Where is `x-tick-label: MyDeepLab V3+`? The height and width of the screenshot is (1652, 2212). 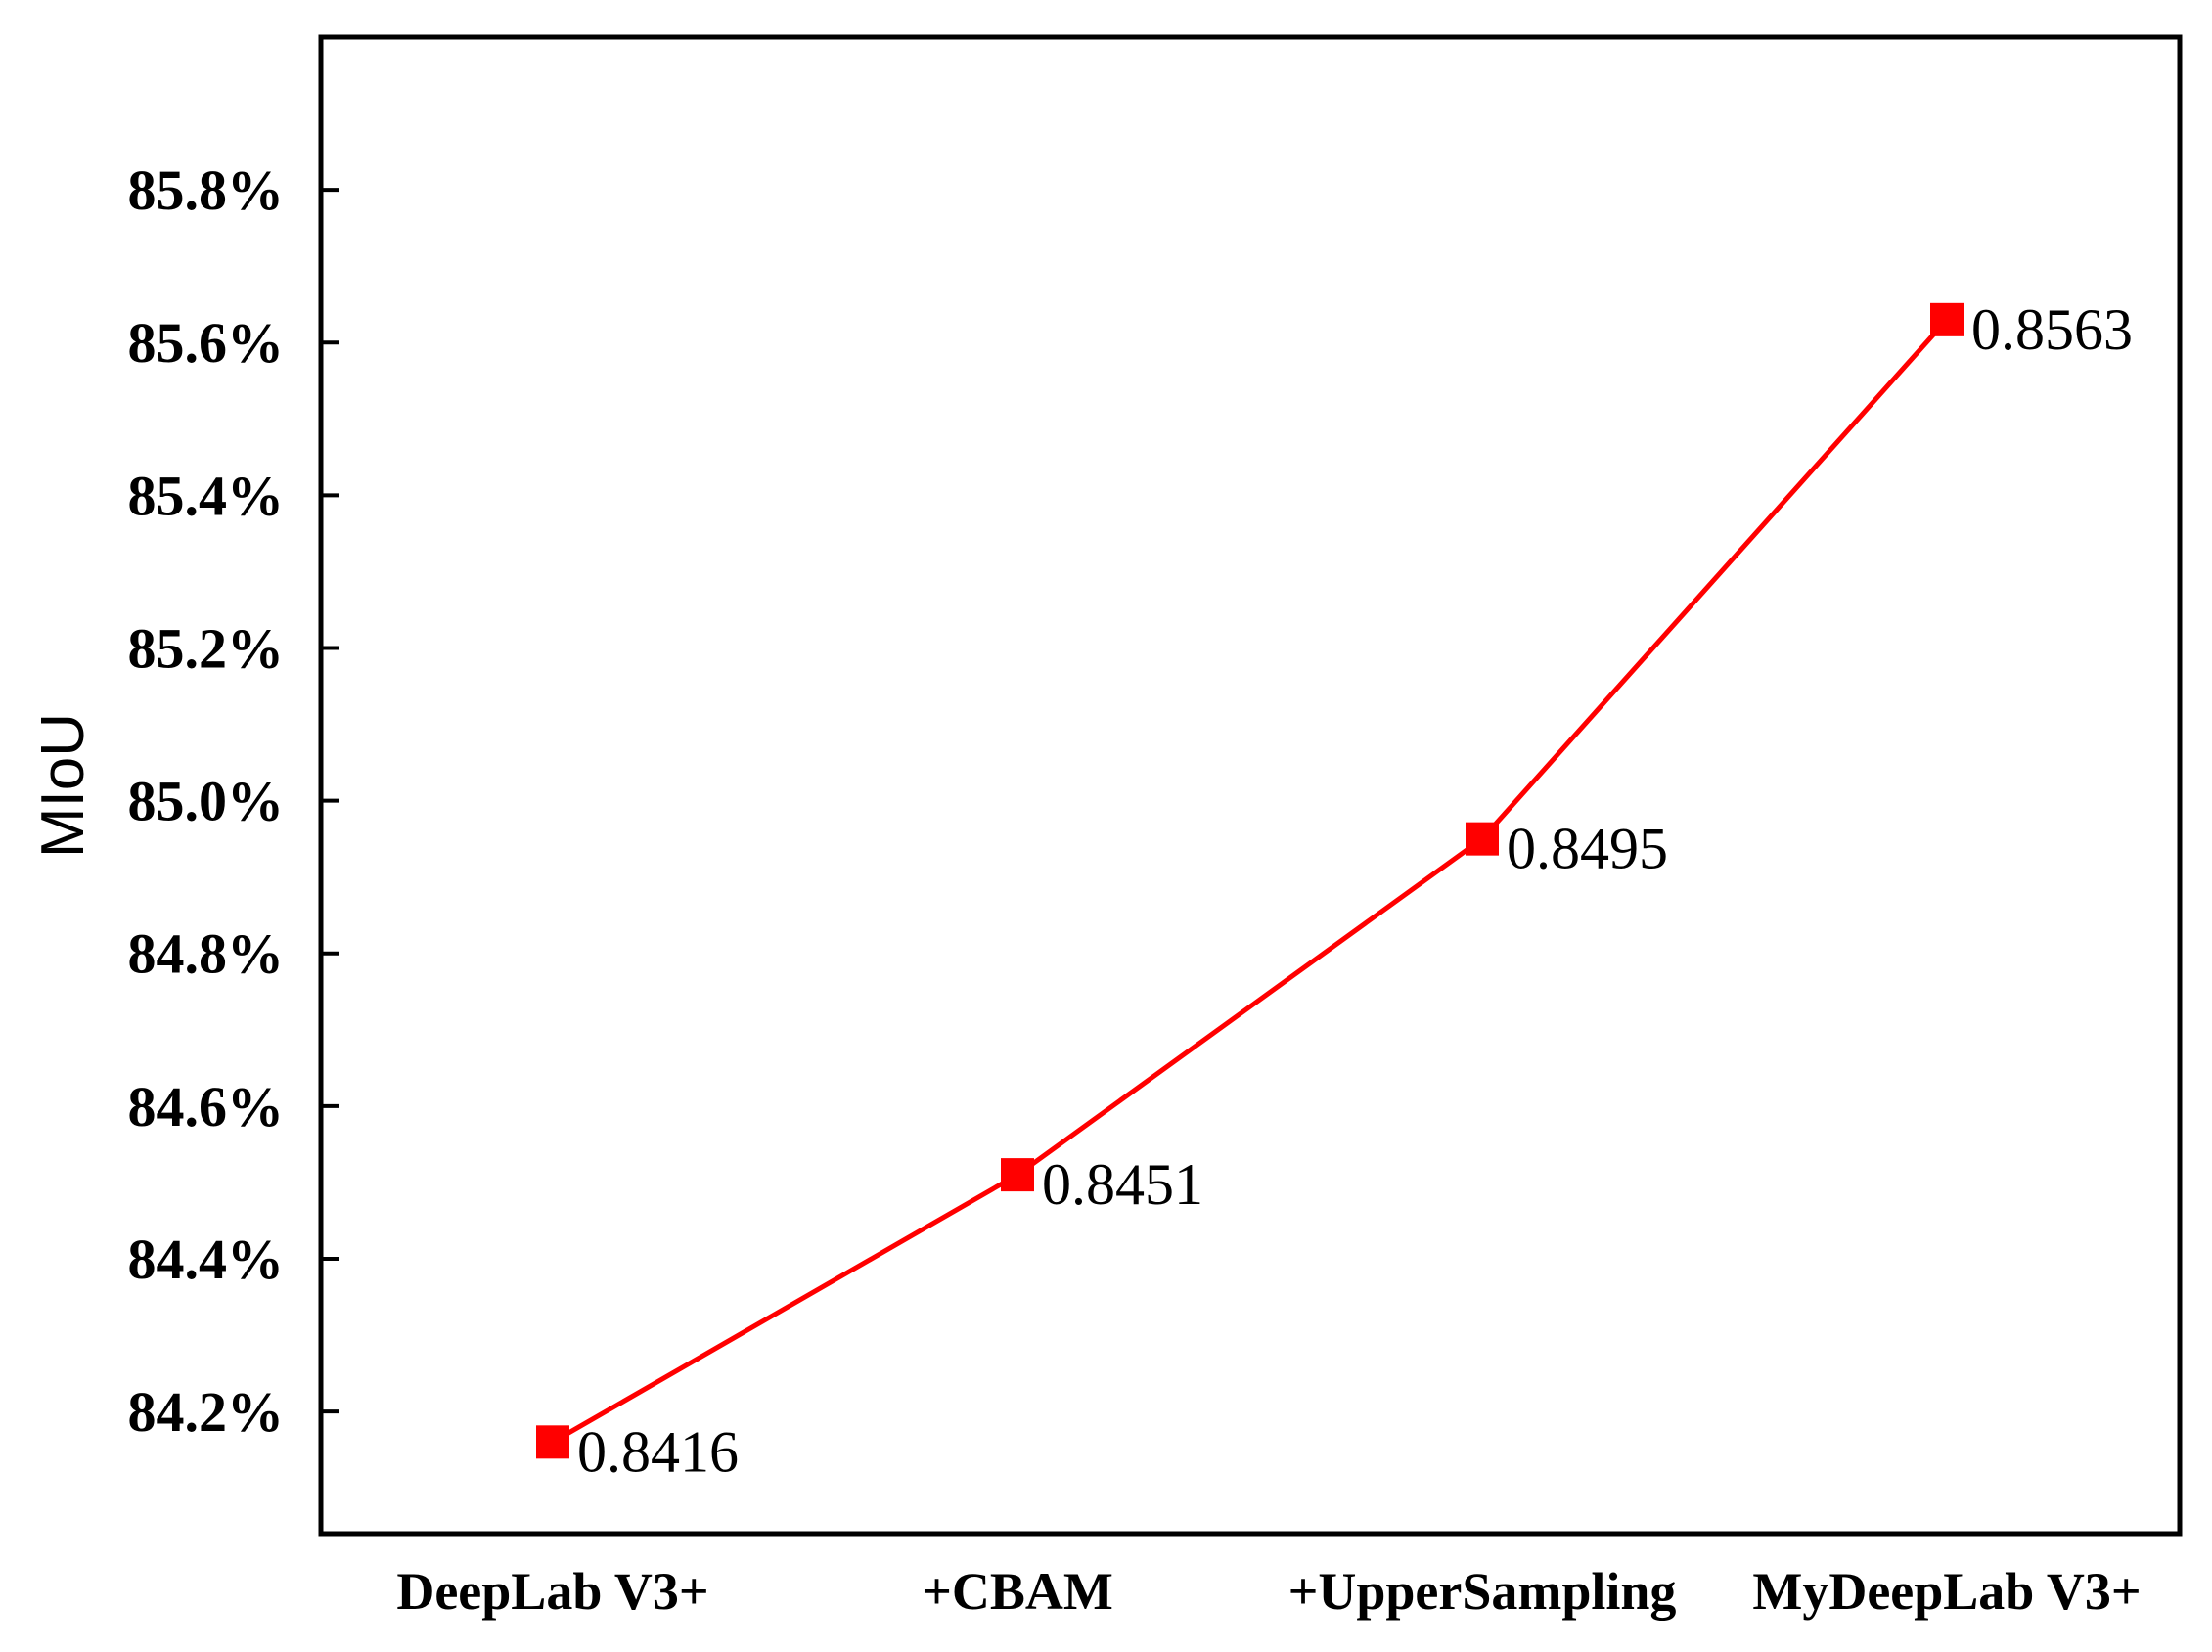 x-tick-label: MyDeepLab V3+ is located at coordinates (1946, 1591).